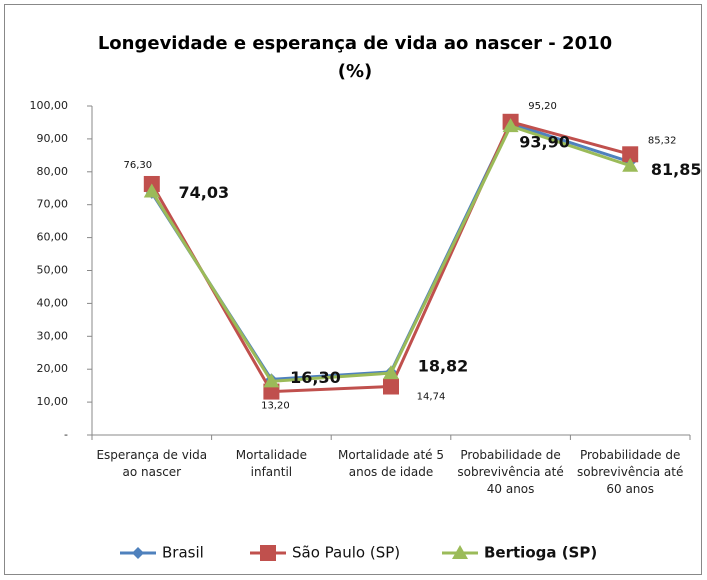 The image size is (707, 580). What do you see at coordinates (542, 106) in the screenshot?
I see `data-label: 95,20` at bounding box center [542, 106].